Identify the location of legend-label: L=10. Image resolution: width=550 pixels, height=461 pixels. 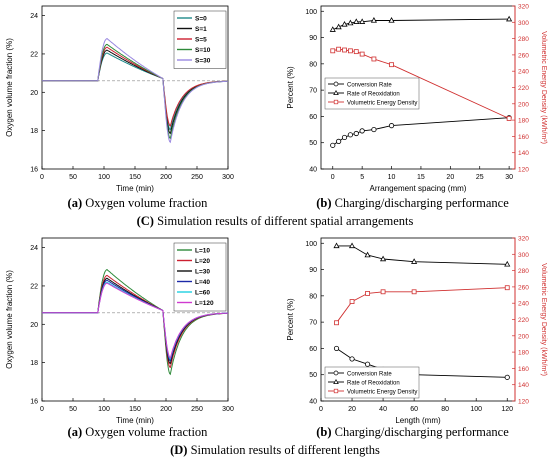
(202, 251).